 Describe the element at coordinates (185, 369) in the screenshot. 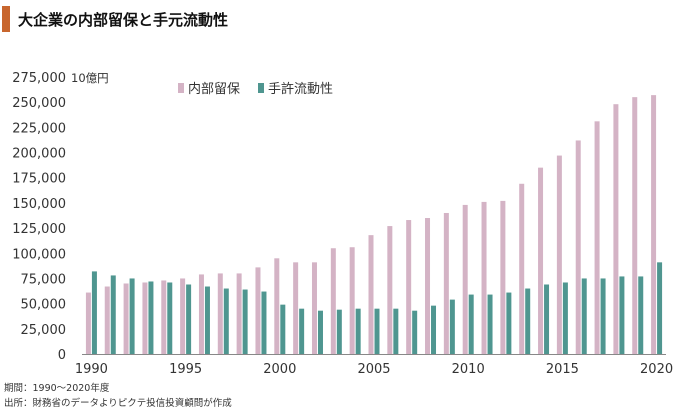

I see `x-tick-label: 1995` at that location.